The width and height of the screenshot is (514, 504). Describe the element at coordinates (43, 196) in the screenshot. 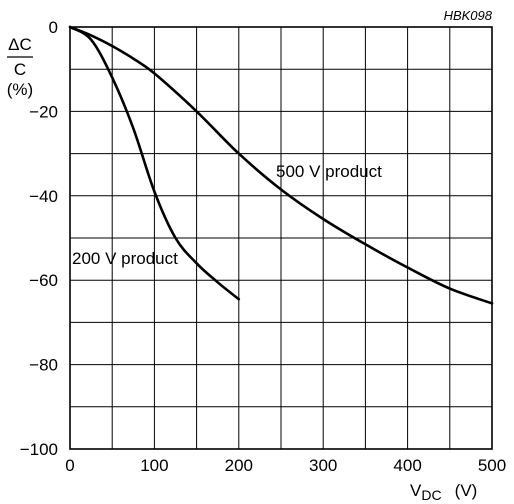

I see `y-tick-label: −40` at that location.